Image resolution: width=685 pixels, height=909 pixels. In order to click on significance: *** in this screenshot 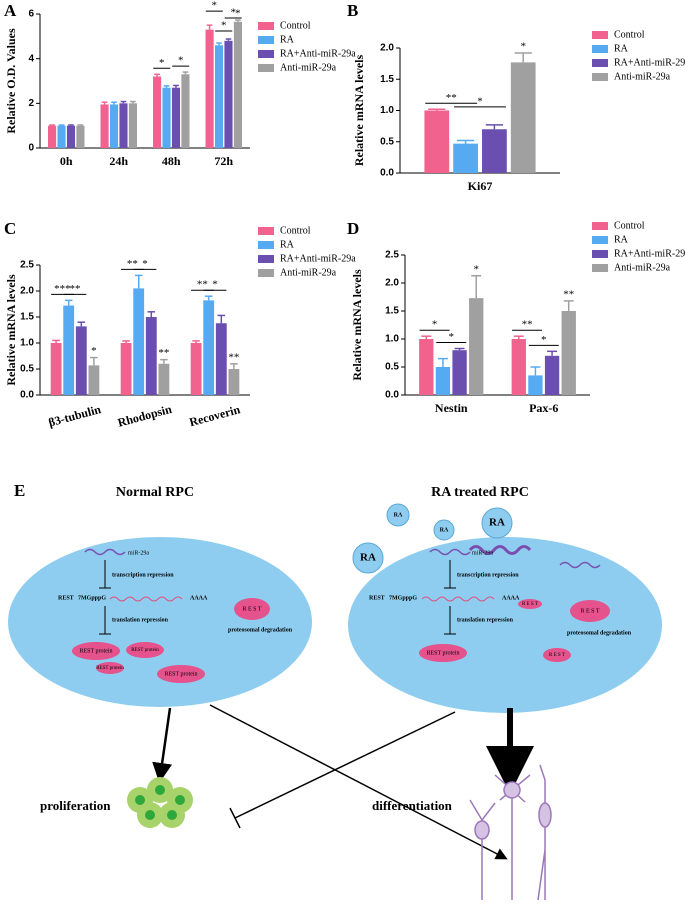, I will do `click(62, 289)`.